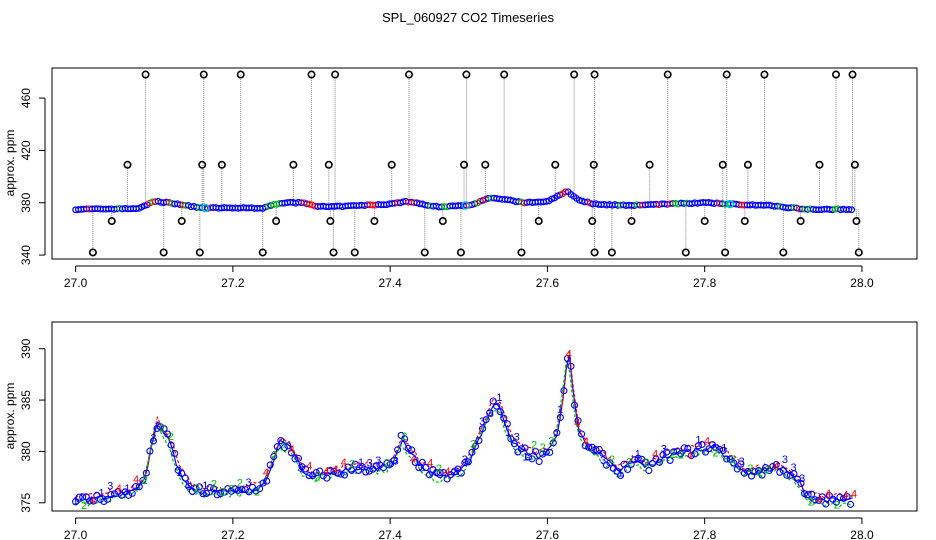  What do you see at coordinates (468, 17) in the screenshot?
I see `chart-title: SPL_060927 CO2 Timeseries` at bounding box center [468, 17].